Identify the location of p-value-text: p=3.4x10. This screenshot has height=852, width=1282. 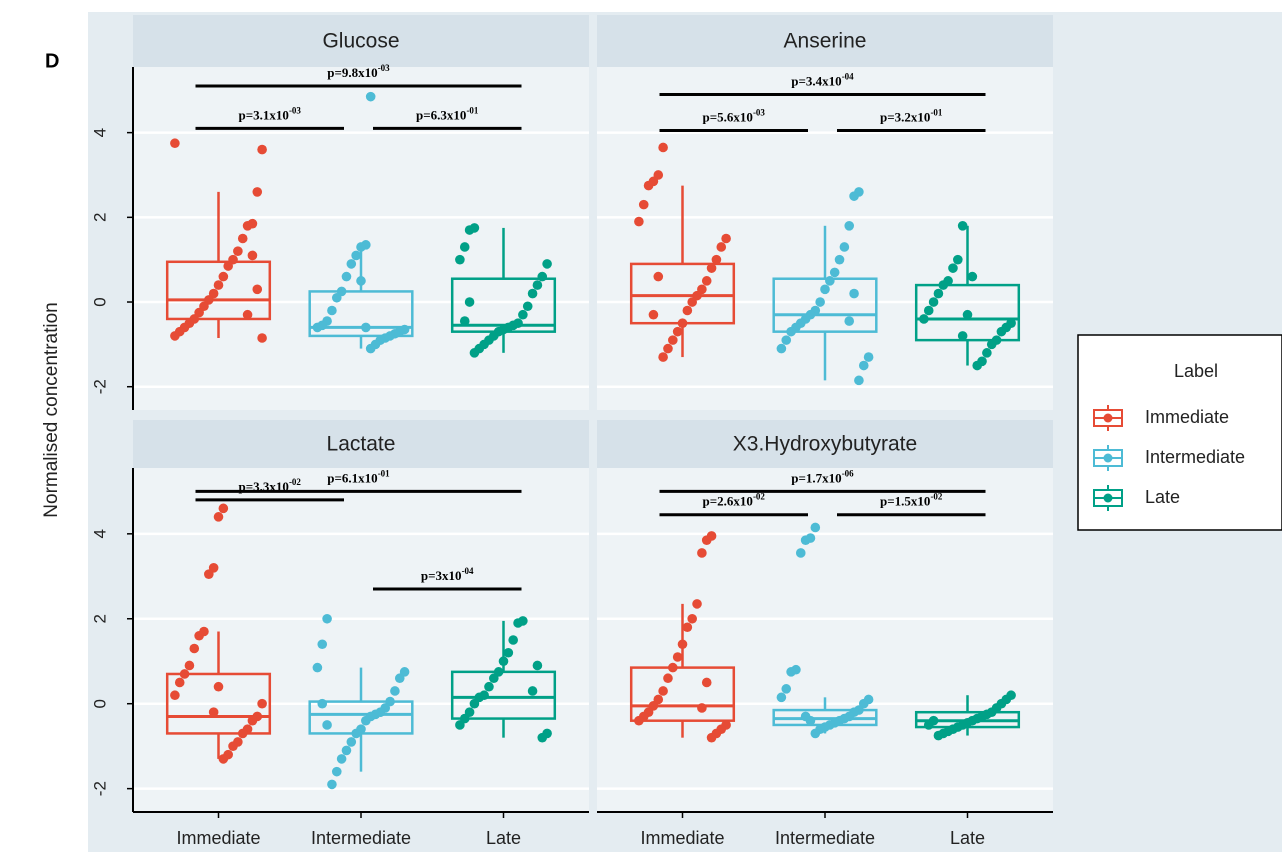
(816, 81).